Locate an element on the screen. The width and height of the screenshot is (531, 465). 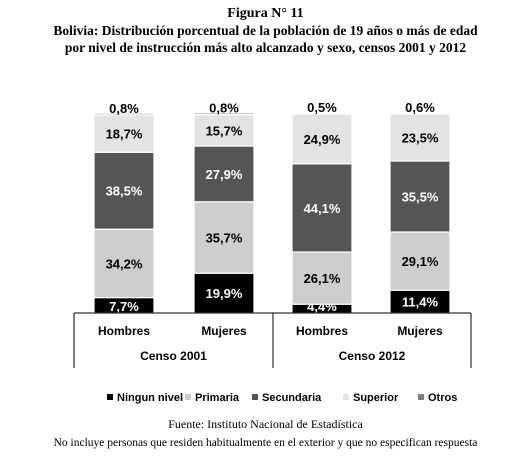
data-label-superior: 18,7% is located at coordinates (124, 134).